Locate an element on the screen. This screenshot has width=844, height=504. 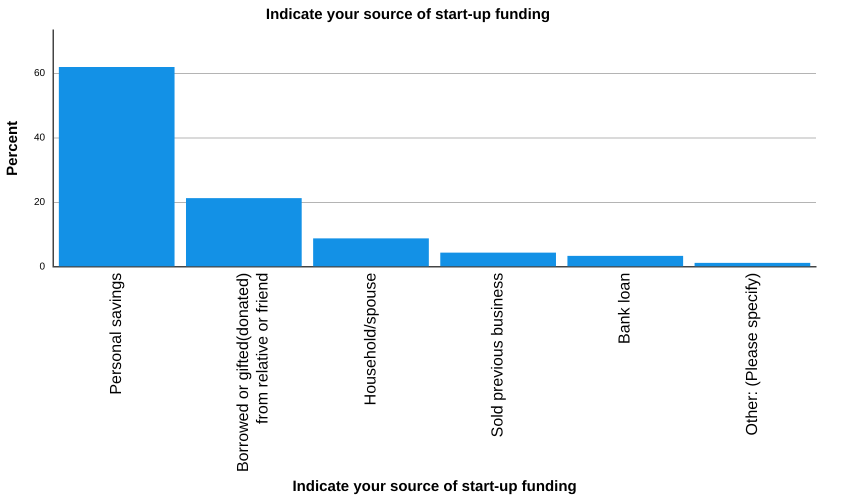
x-tick-label: Borrowed or gifted(donated) from relative or friend is located at coordinates (253, 372).